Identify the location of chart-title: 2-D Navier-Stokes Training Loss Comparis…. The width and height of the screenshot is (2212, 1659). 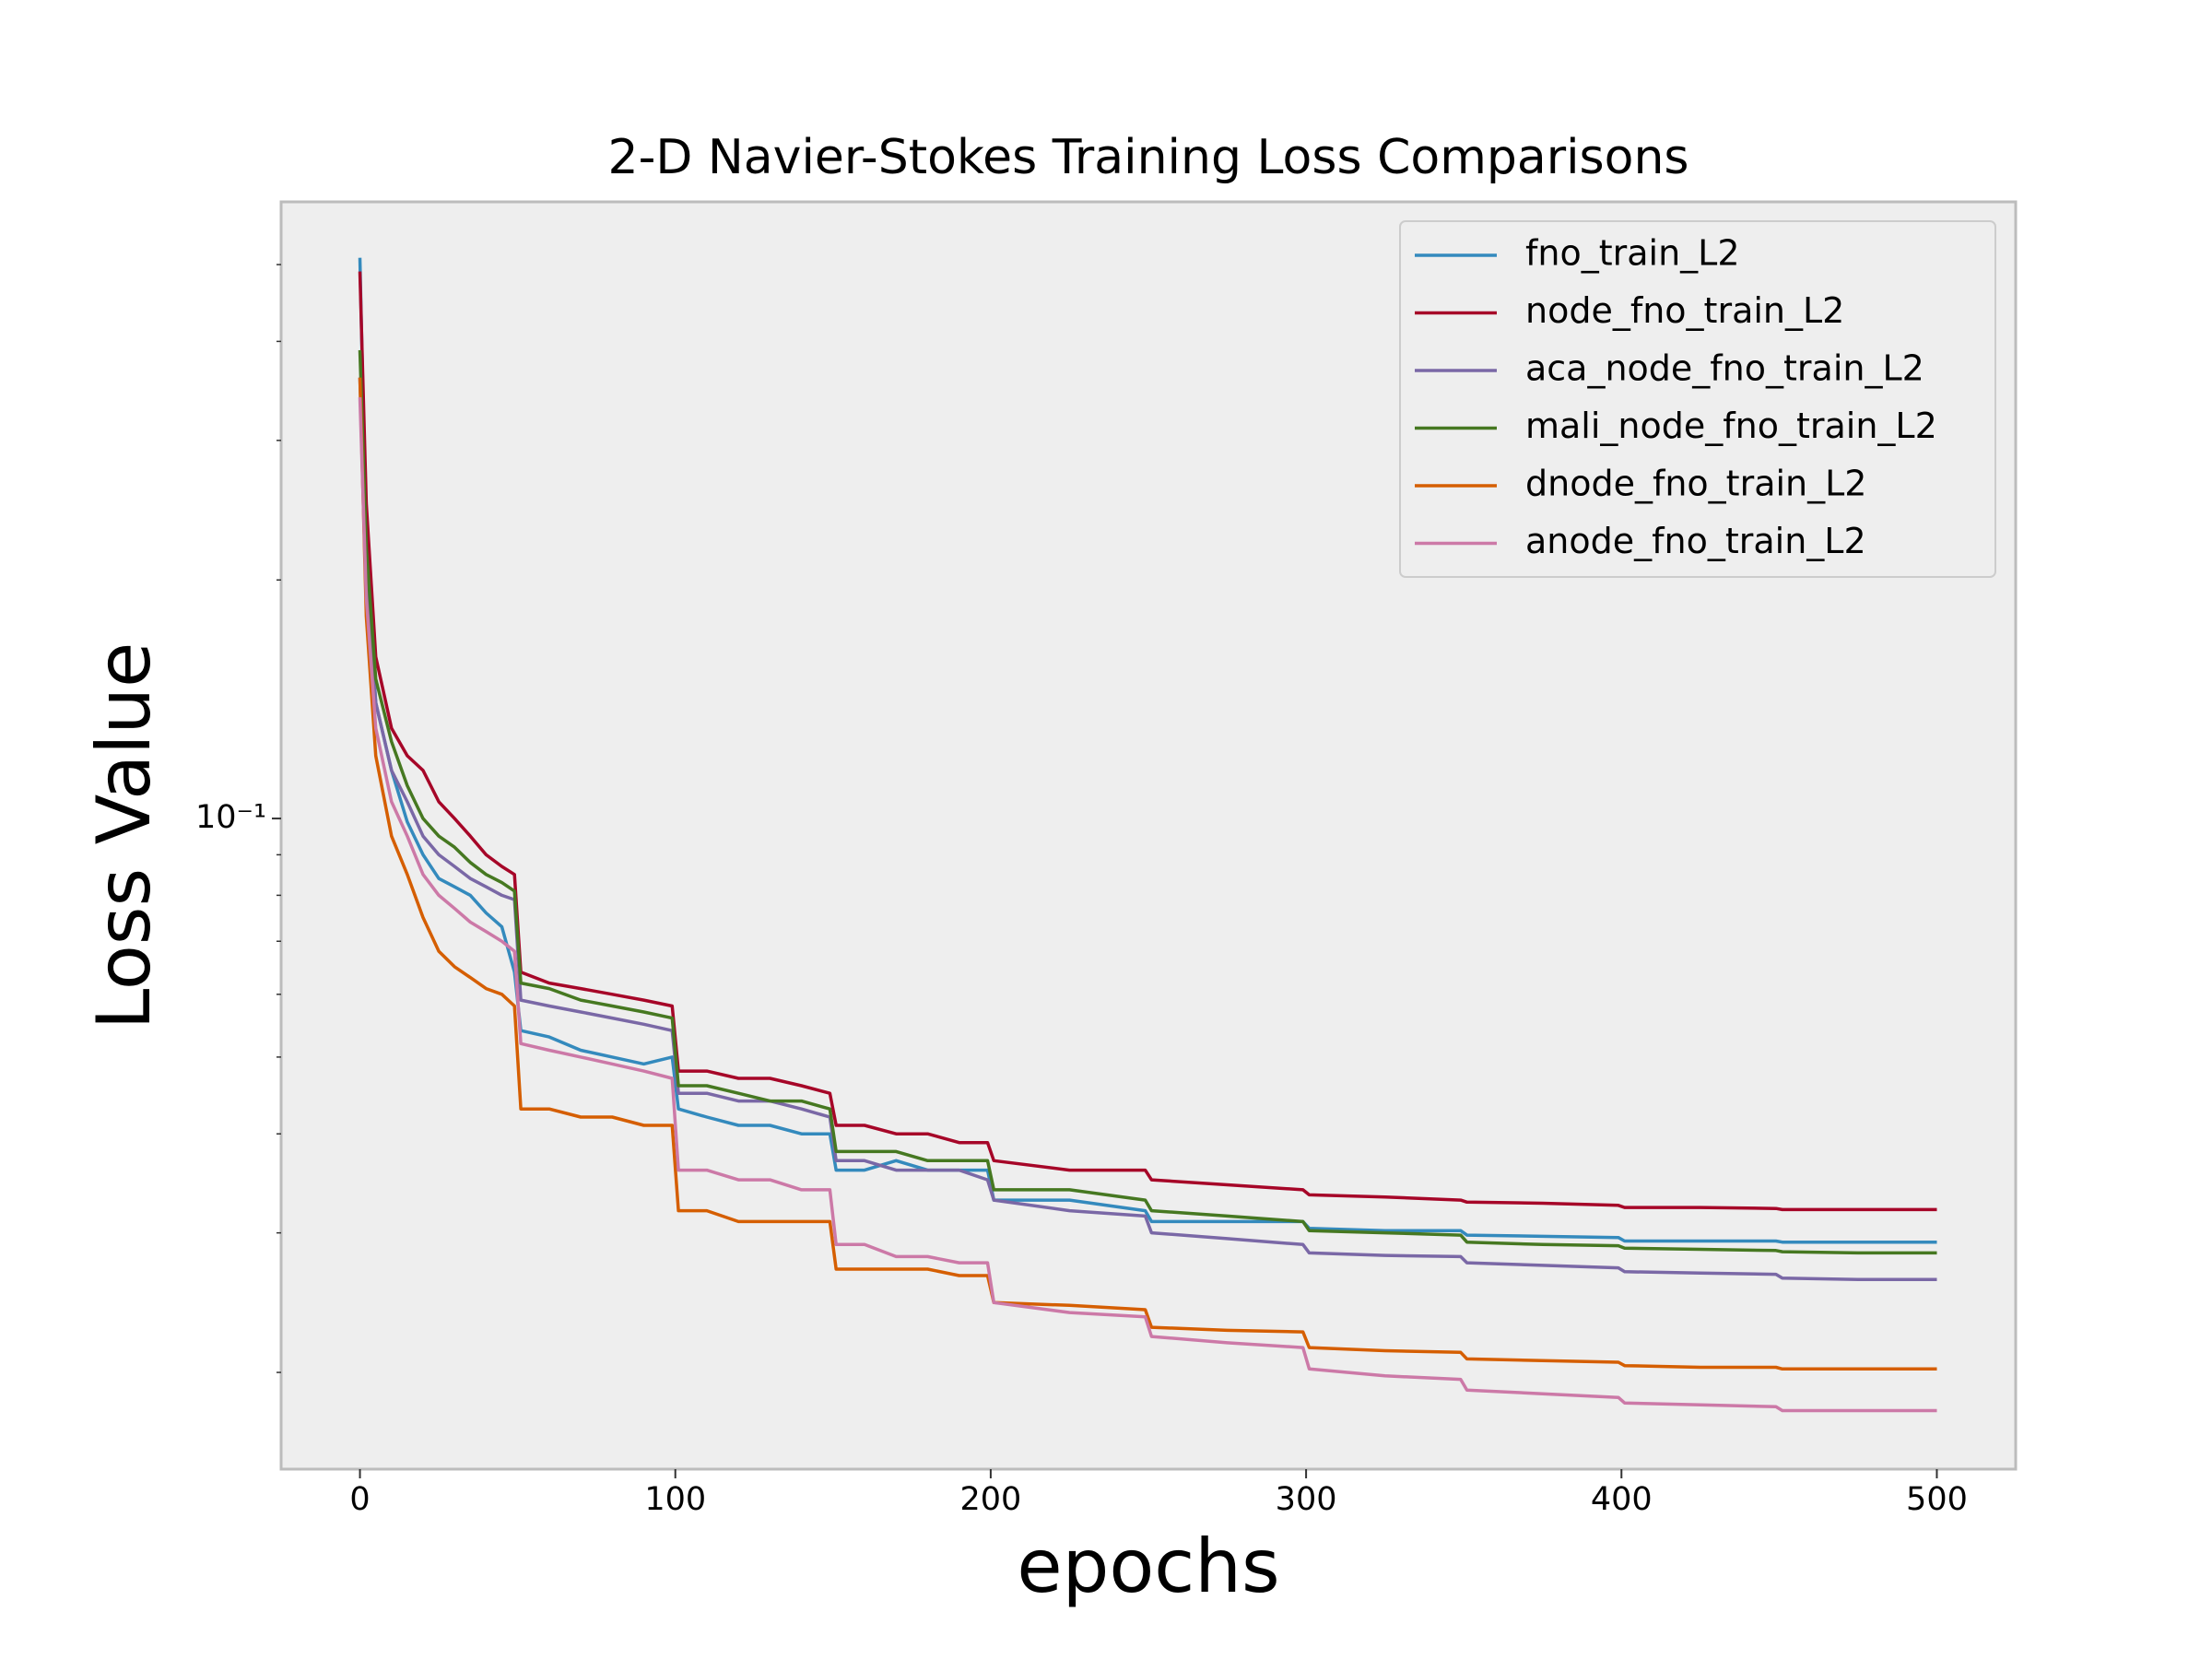
(1147, 157).